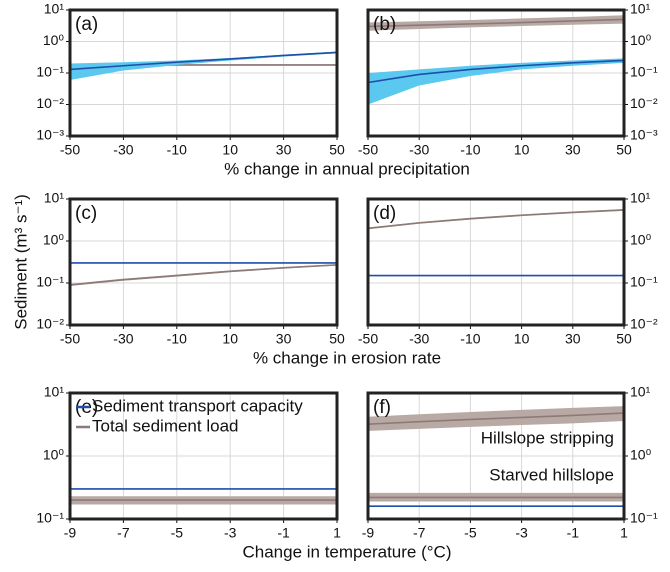 Image resolution: width=670 pixels, height=572 pixels. I want to click on panel-label: (d), so click(384, 213).